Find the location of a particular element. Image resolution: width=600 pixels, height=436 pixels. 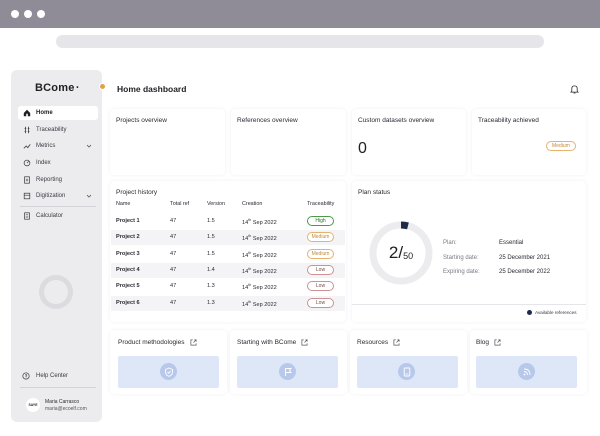

custom-datasets-count: 0 is located at coordinates (362, 148).